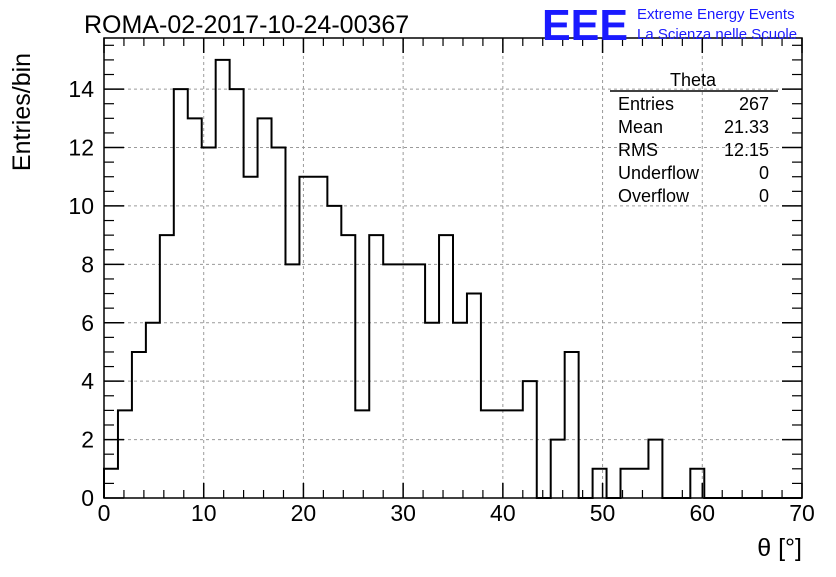  I want to click on eee-logo-line2: La Scienza nelle Scuole, so click(717, 34).